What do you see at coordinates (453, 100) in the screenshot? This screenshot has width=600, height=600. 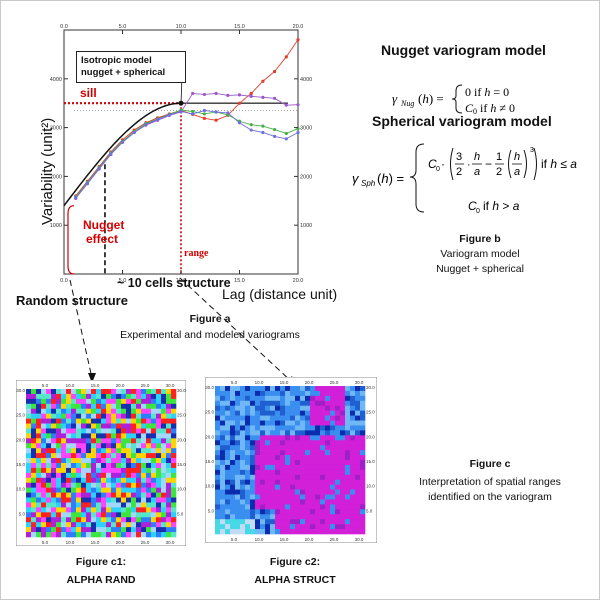 I see `nugget-equation: γ Nug (h) = 0 if h = 0 C0 if h ≠ 0` at bounding box center [453, 100].